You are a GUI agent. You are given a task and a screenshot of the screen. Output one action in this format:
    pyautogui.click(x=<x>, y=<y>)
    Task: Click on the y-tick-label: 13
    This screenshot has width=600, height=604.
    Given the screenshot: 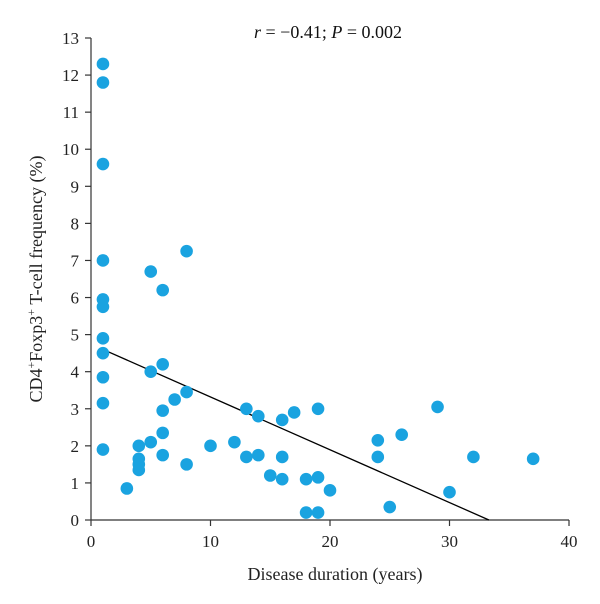 What is the action you would take?
    pyautogui.click(x=70, y=38)
    